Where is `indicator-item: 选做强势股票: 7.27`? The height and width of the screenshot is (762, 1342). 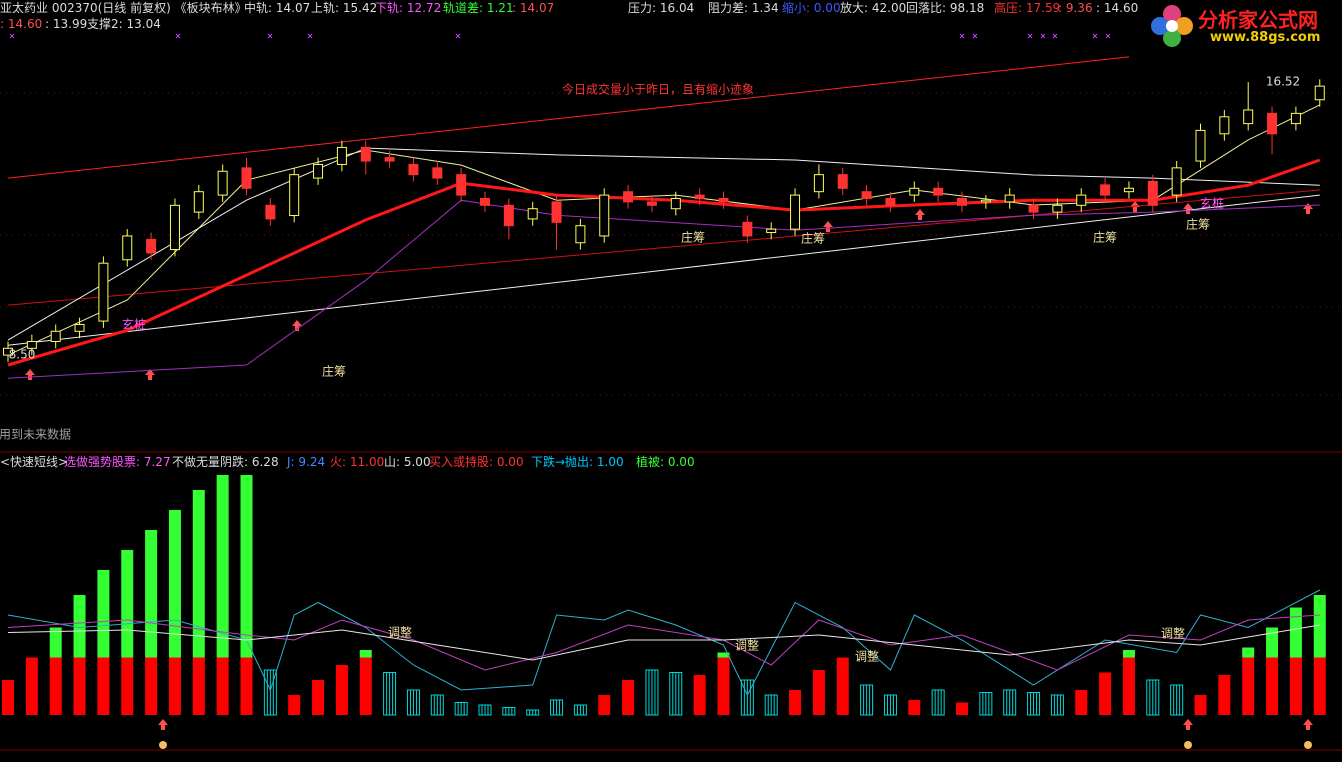 indicator-item: 选做强势股票: 7.27 is located at coordinates (117, 462).